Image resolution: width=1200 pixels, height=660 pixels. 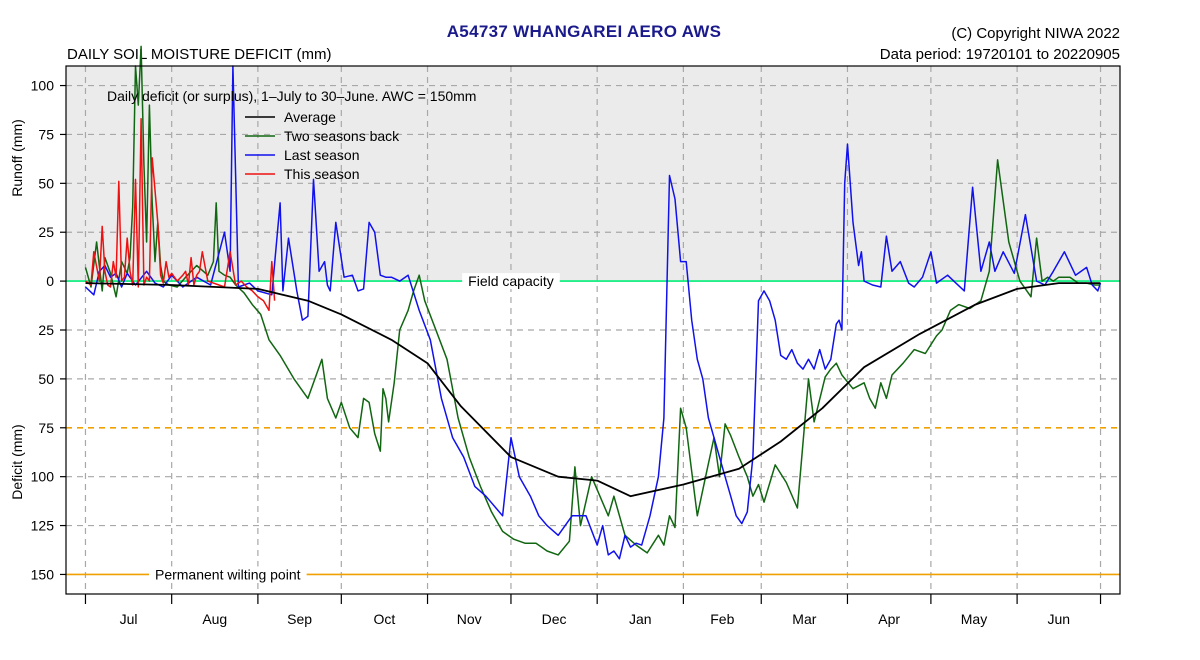 What do you see at coordinates (17, 158) in the screenshot?
I see `runoff-axis-label: Runoff (mm)` at bounding box center [17, 158].